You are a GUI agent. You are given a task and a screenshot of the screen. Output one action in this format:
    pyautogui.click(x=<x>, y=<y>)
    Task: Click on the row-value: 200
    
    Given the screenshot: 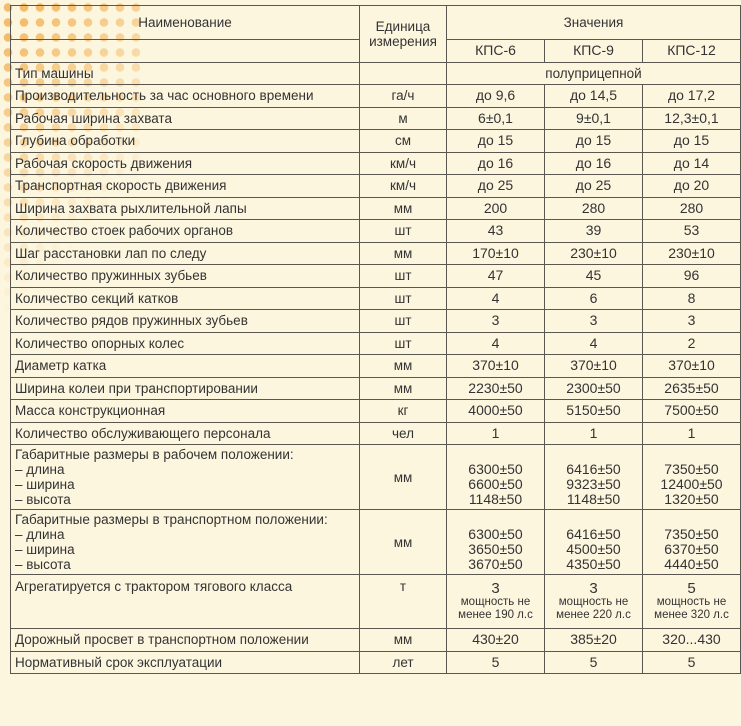 What is the action you would take?
    pyautogui.click(x=495, y=208)
    